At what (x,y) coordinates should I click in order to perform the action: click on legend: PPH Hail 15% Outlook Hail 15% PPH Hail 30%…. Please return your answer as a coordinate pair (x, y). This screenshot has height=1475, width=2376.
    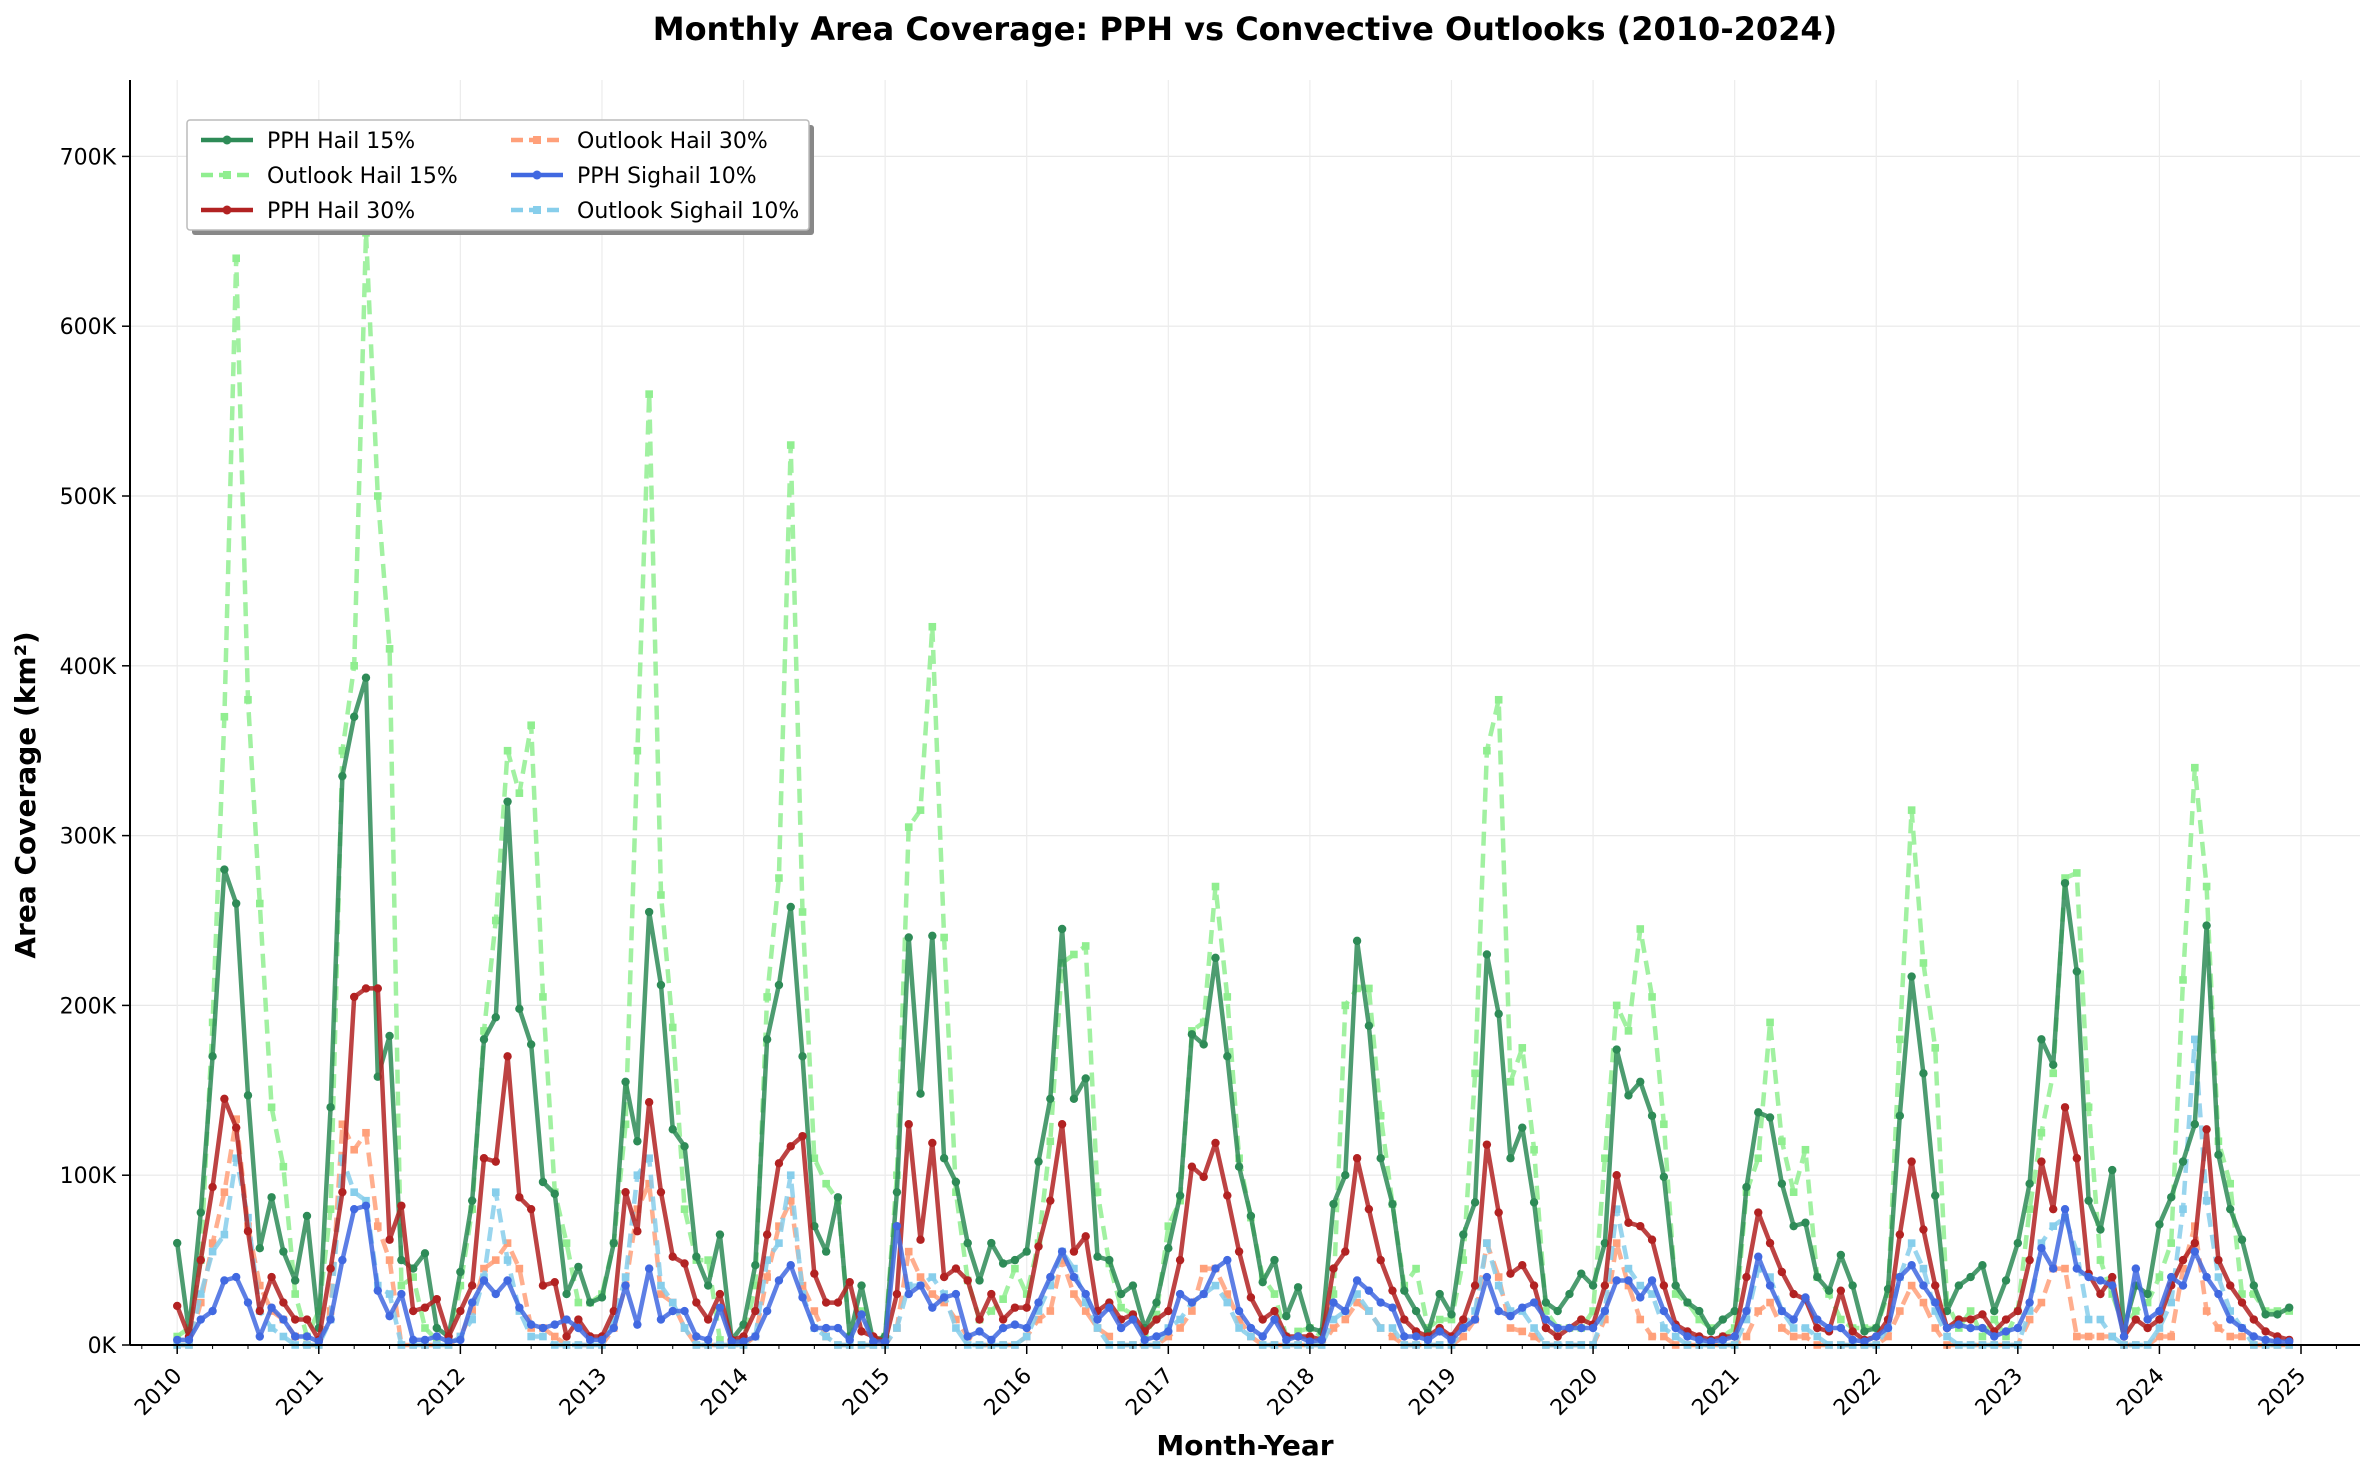
    Looking at the image, I should click on (500, 177).